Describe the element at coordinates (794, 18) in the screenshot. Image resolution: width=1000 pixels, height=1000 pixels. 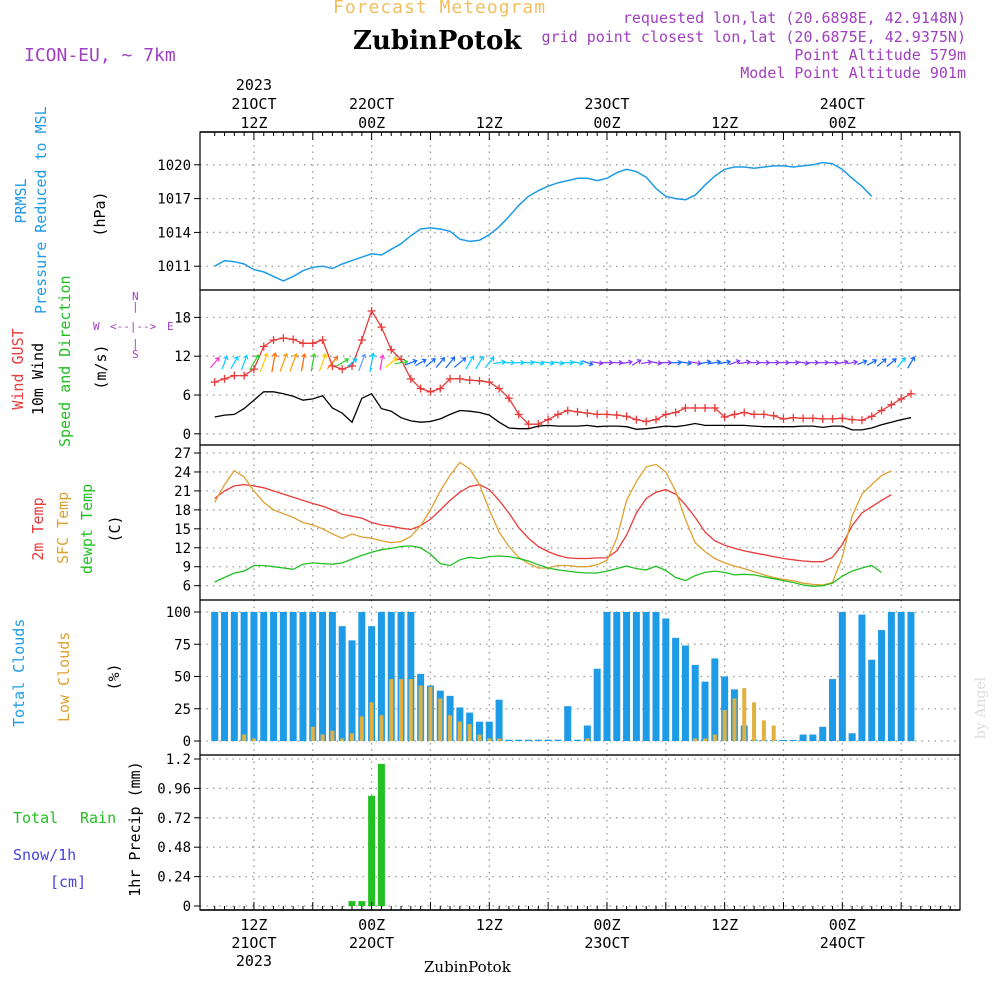
I see `requested-coordinates: requested lon,lat (20.6898E, 42.9148N)` at that location.